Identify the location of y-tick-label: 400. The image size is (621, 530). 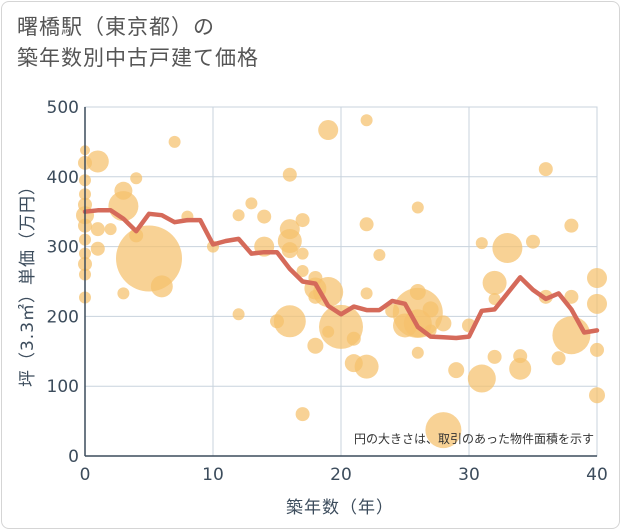
(63, 178).